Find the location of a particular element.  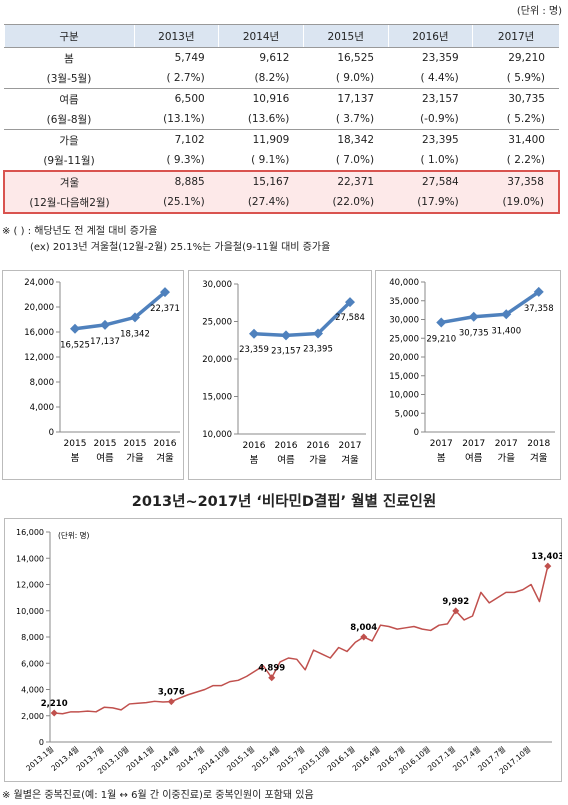

y-tick-label: 0 is located at coordinates (41, 742).